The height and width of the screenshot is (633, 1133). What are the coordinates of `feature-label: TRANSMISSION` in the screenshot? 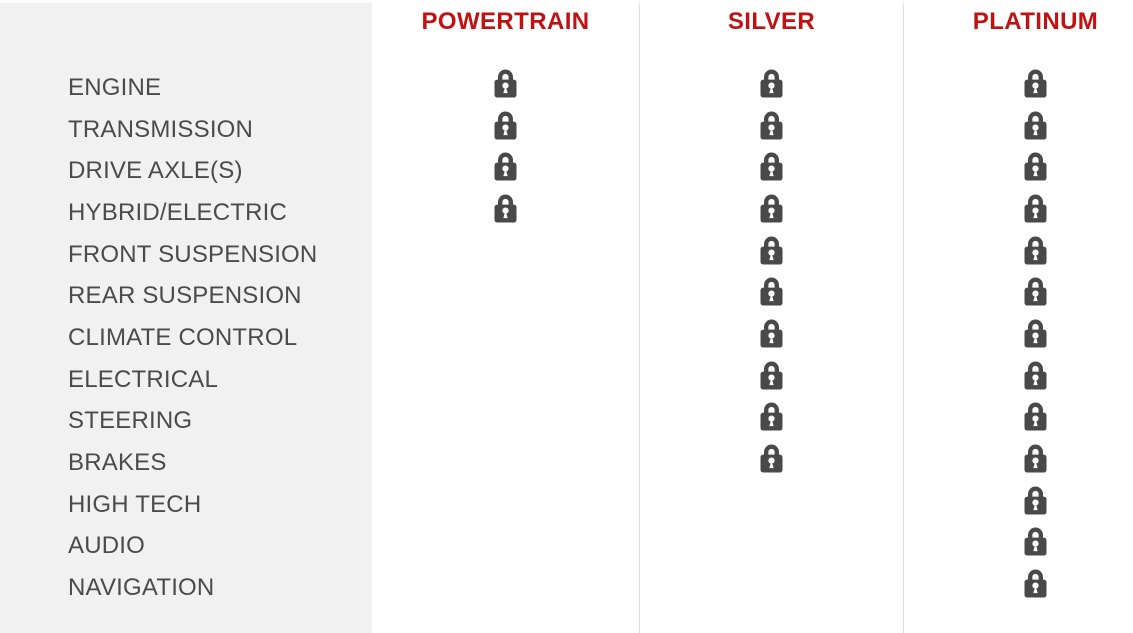 It's located at (161, 129).